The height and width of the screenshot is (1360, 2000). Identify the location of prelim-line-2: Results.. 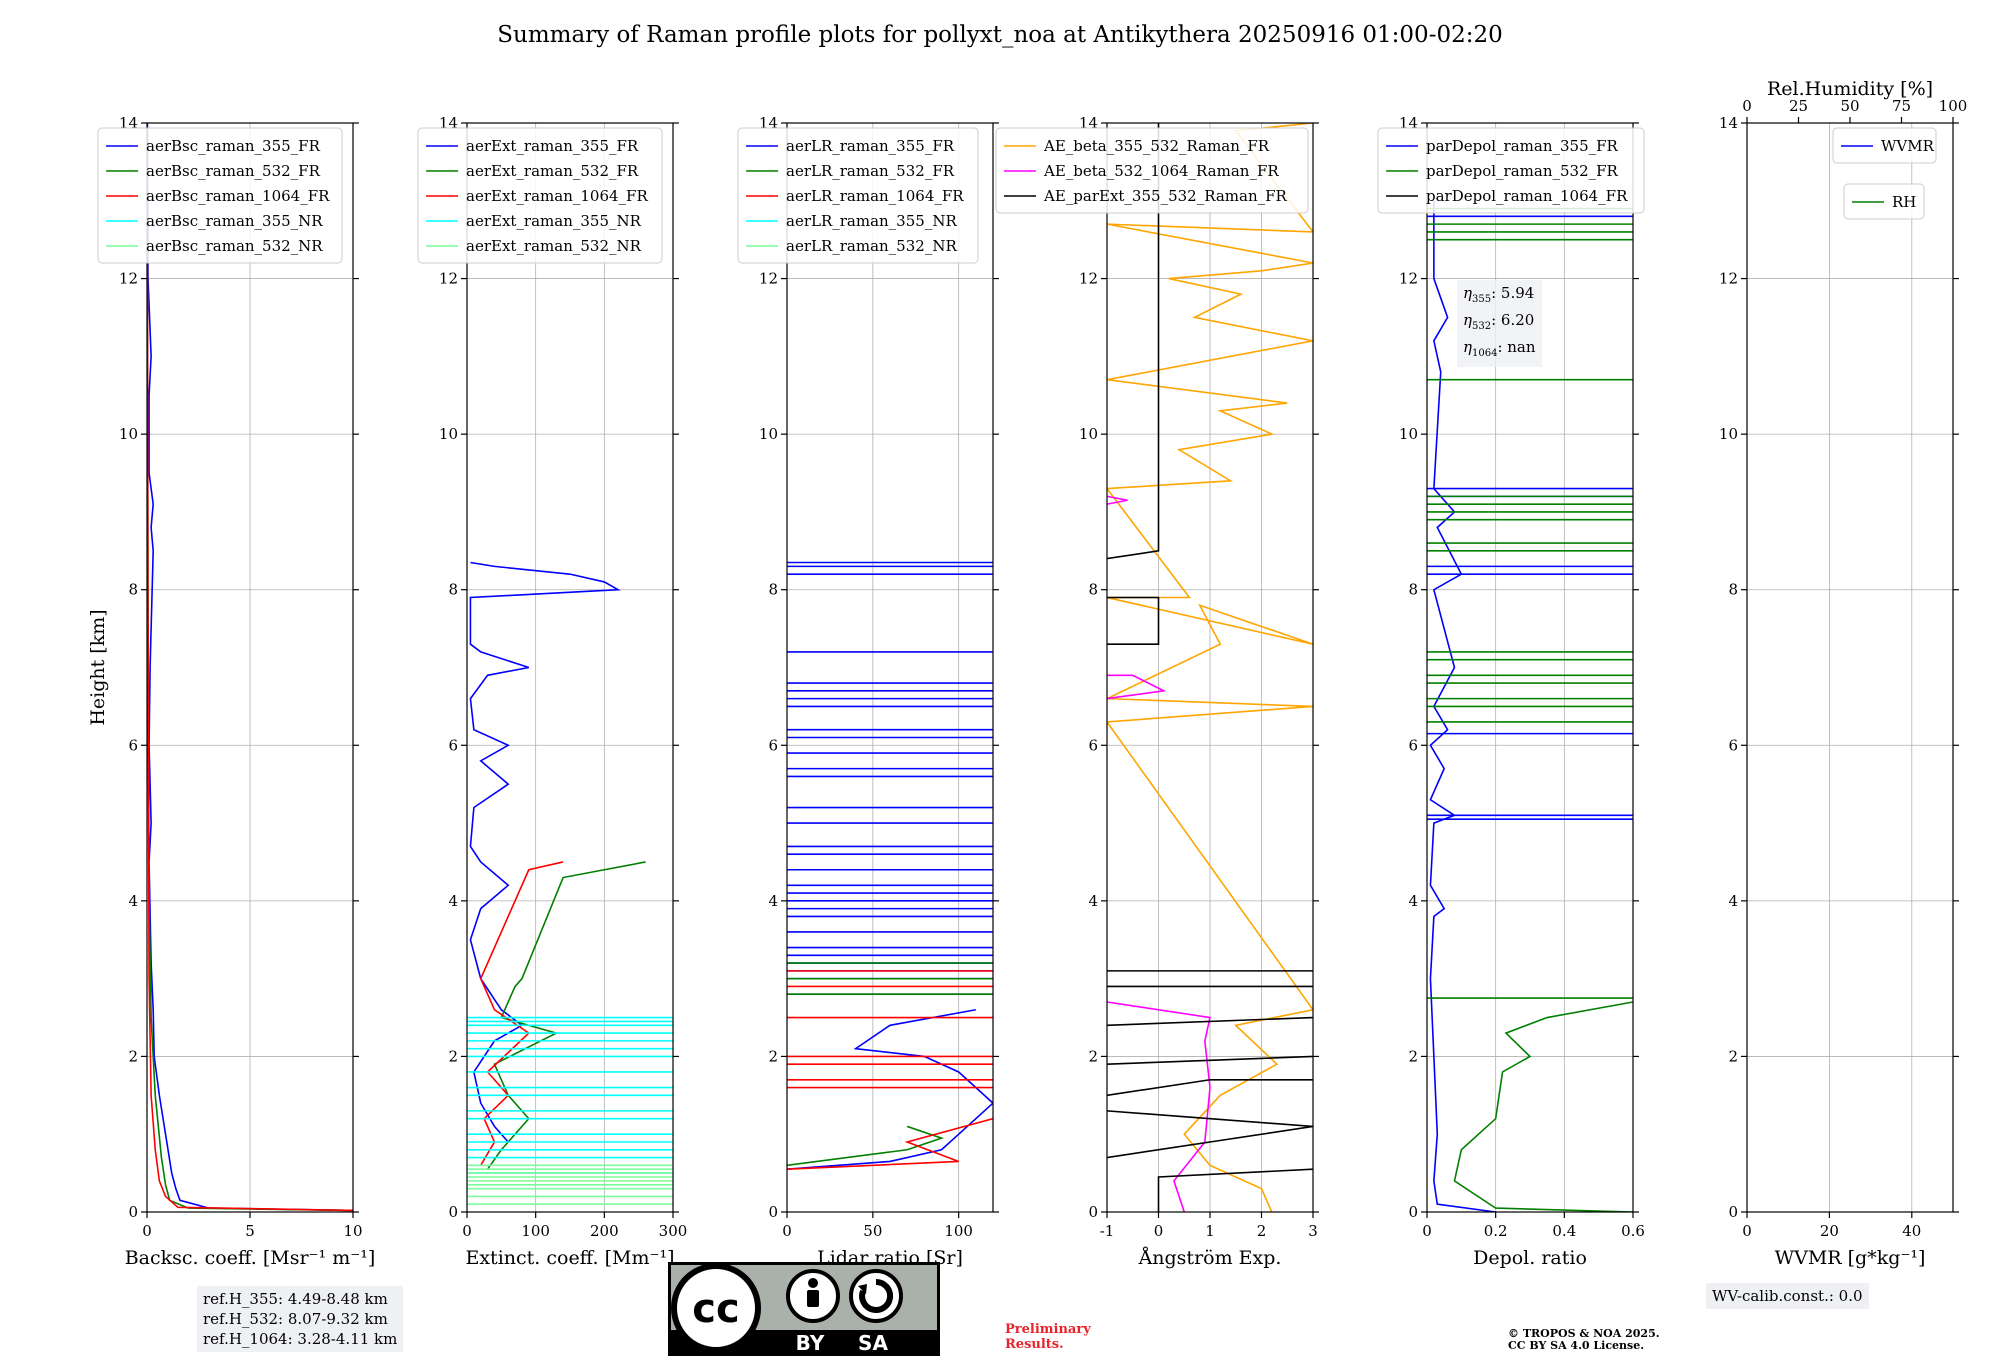
(1034, 1344).